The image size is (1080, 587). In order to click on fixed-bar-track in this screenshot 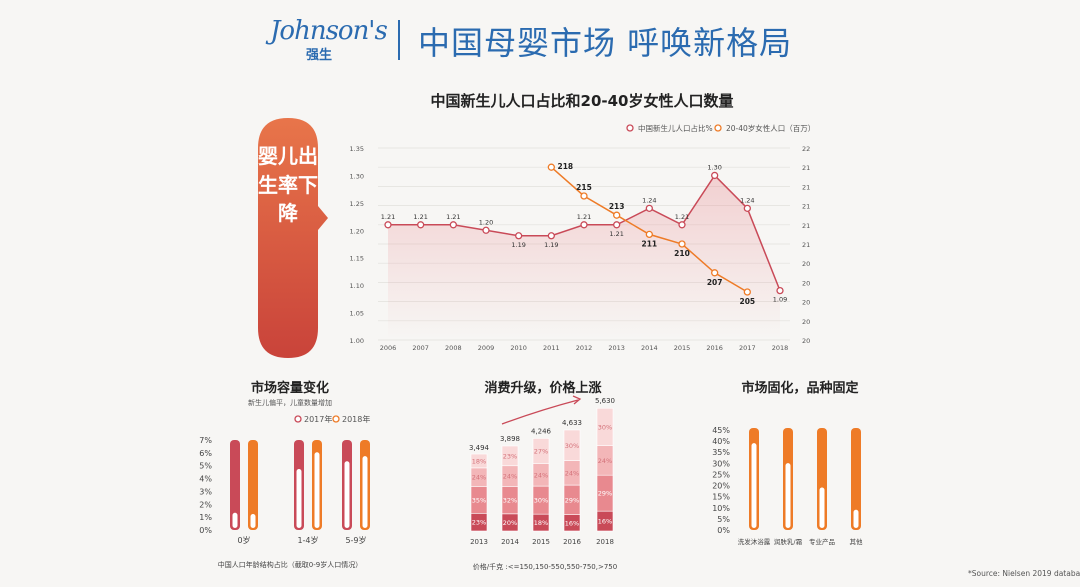, I will do `click(856, 479)`.